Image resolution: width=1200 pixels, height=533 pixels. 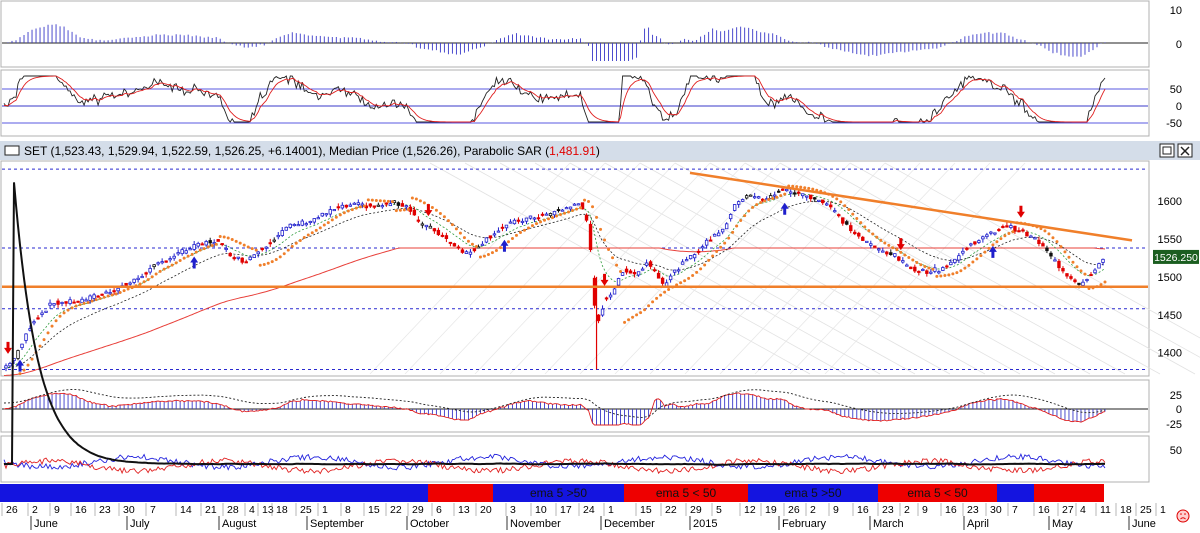 What do you see at coordinates (554, 99) in the screenshot?
I see `stoch-d-line` at bounding box center [554, 99].